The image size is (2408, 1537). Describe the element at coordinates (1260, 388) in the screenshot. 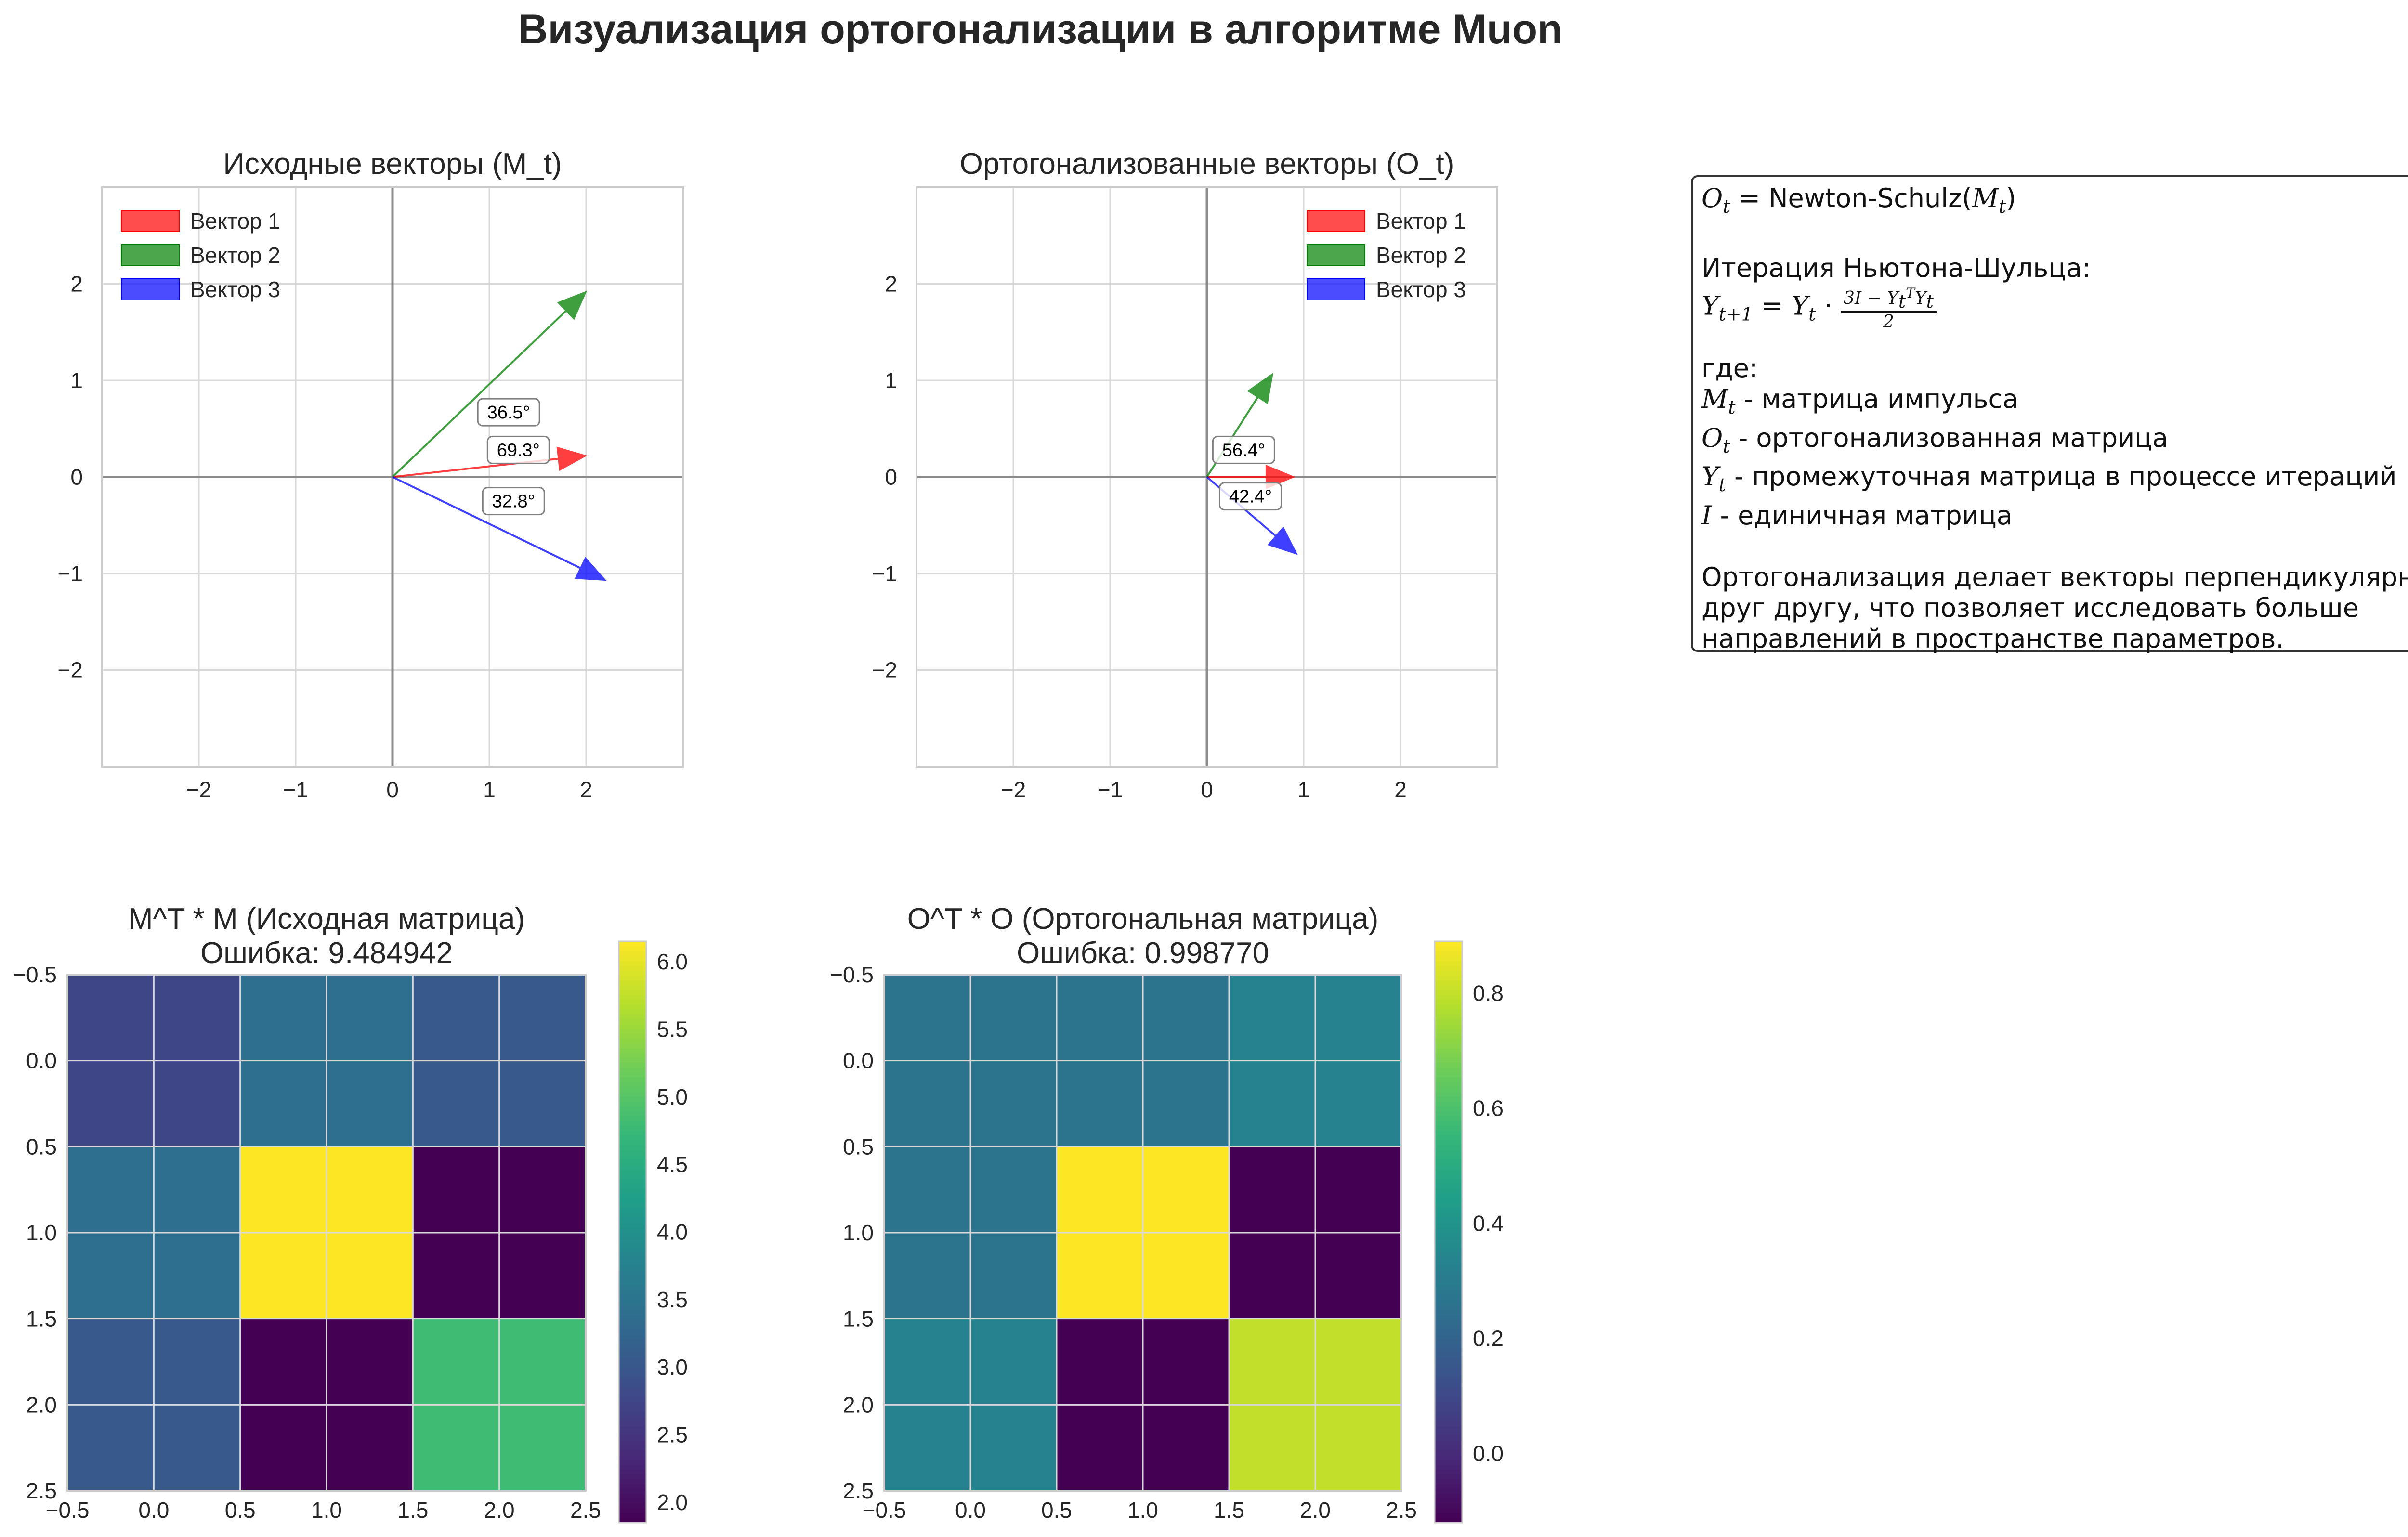

I see `quiver-2-vector-2-head` at that location.